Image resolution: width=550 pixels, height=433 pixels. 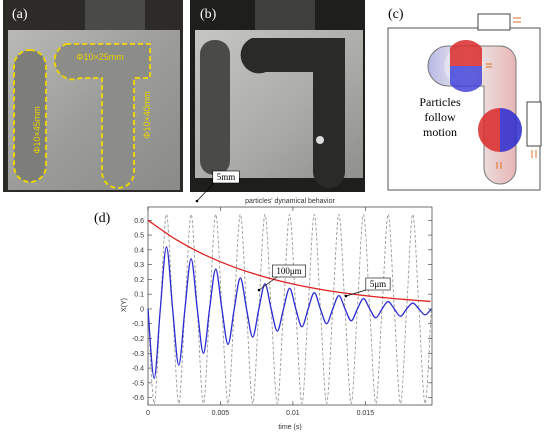 I want to click on caption-line: motion, so click(x=440, y=132).